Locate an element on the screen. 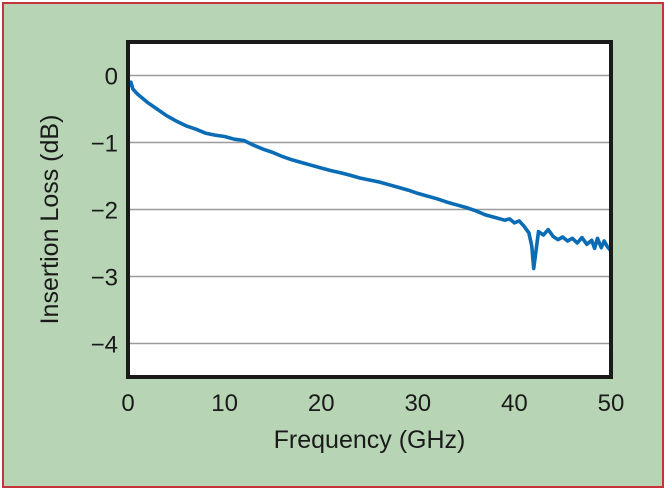 The height and width of the screenshot is (490, 666). y-tick-label: −4 is located at coordinates (104, 345).